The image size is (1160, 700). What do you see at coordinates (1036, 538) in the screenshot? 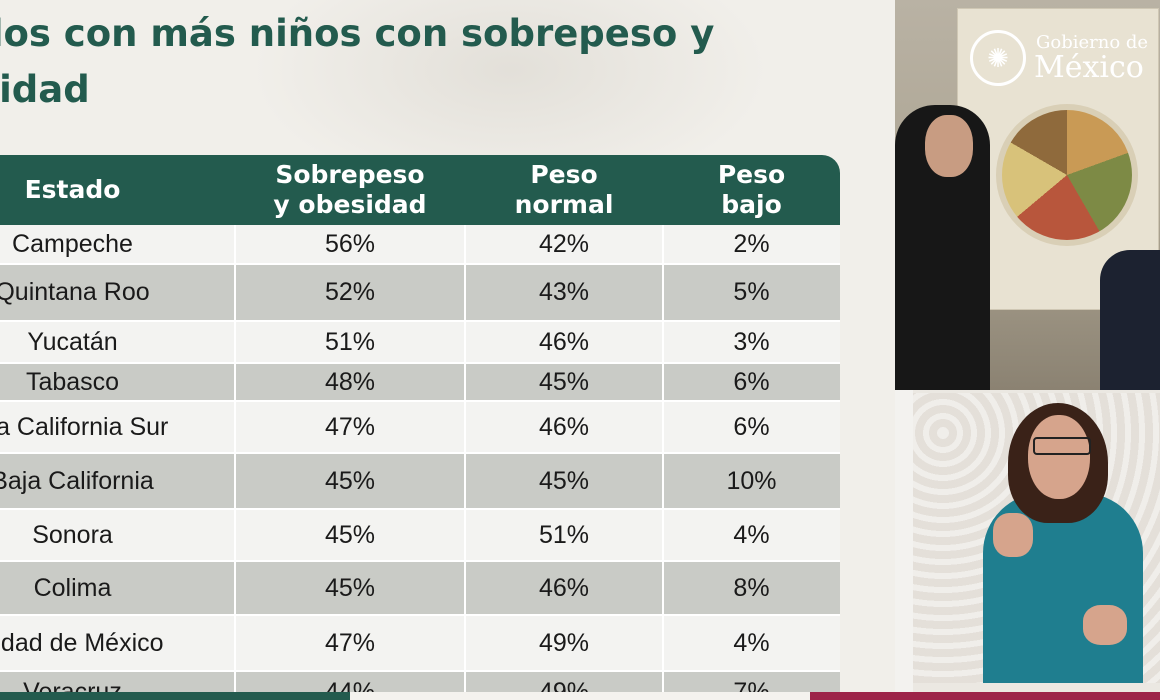
I see `sign-language-interpreter-video` at bounding box center [1036, 538].